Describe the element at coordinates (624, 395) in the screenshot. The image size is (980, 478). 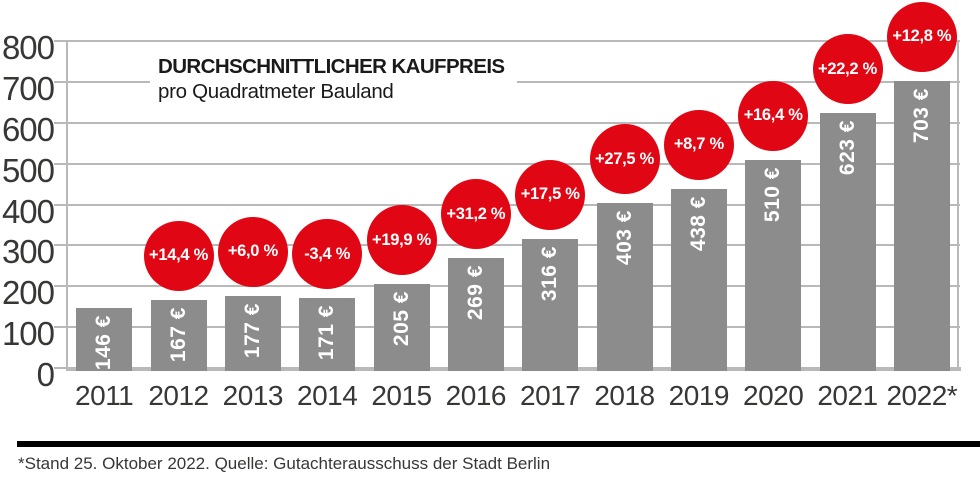
I see `x-axis-label: 2018` at that location.